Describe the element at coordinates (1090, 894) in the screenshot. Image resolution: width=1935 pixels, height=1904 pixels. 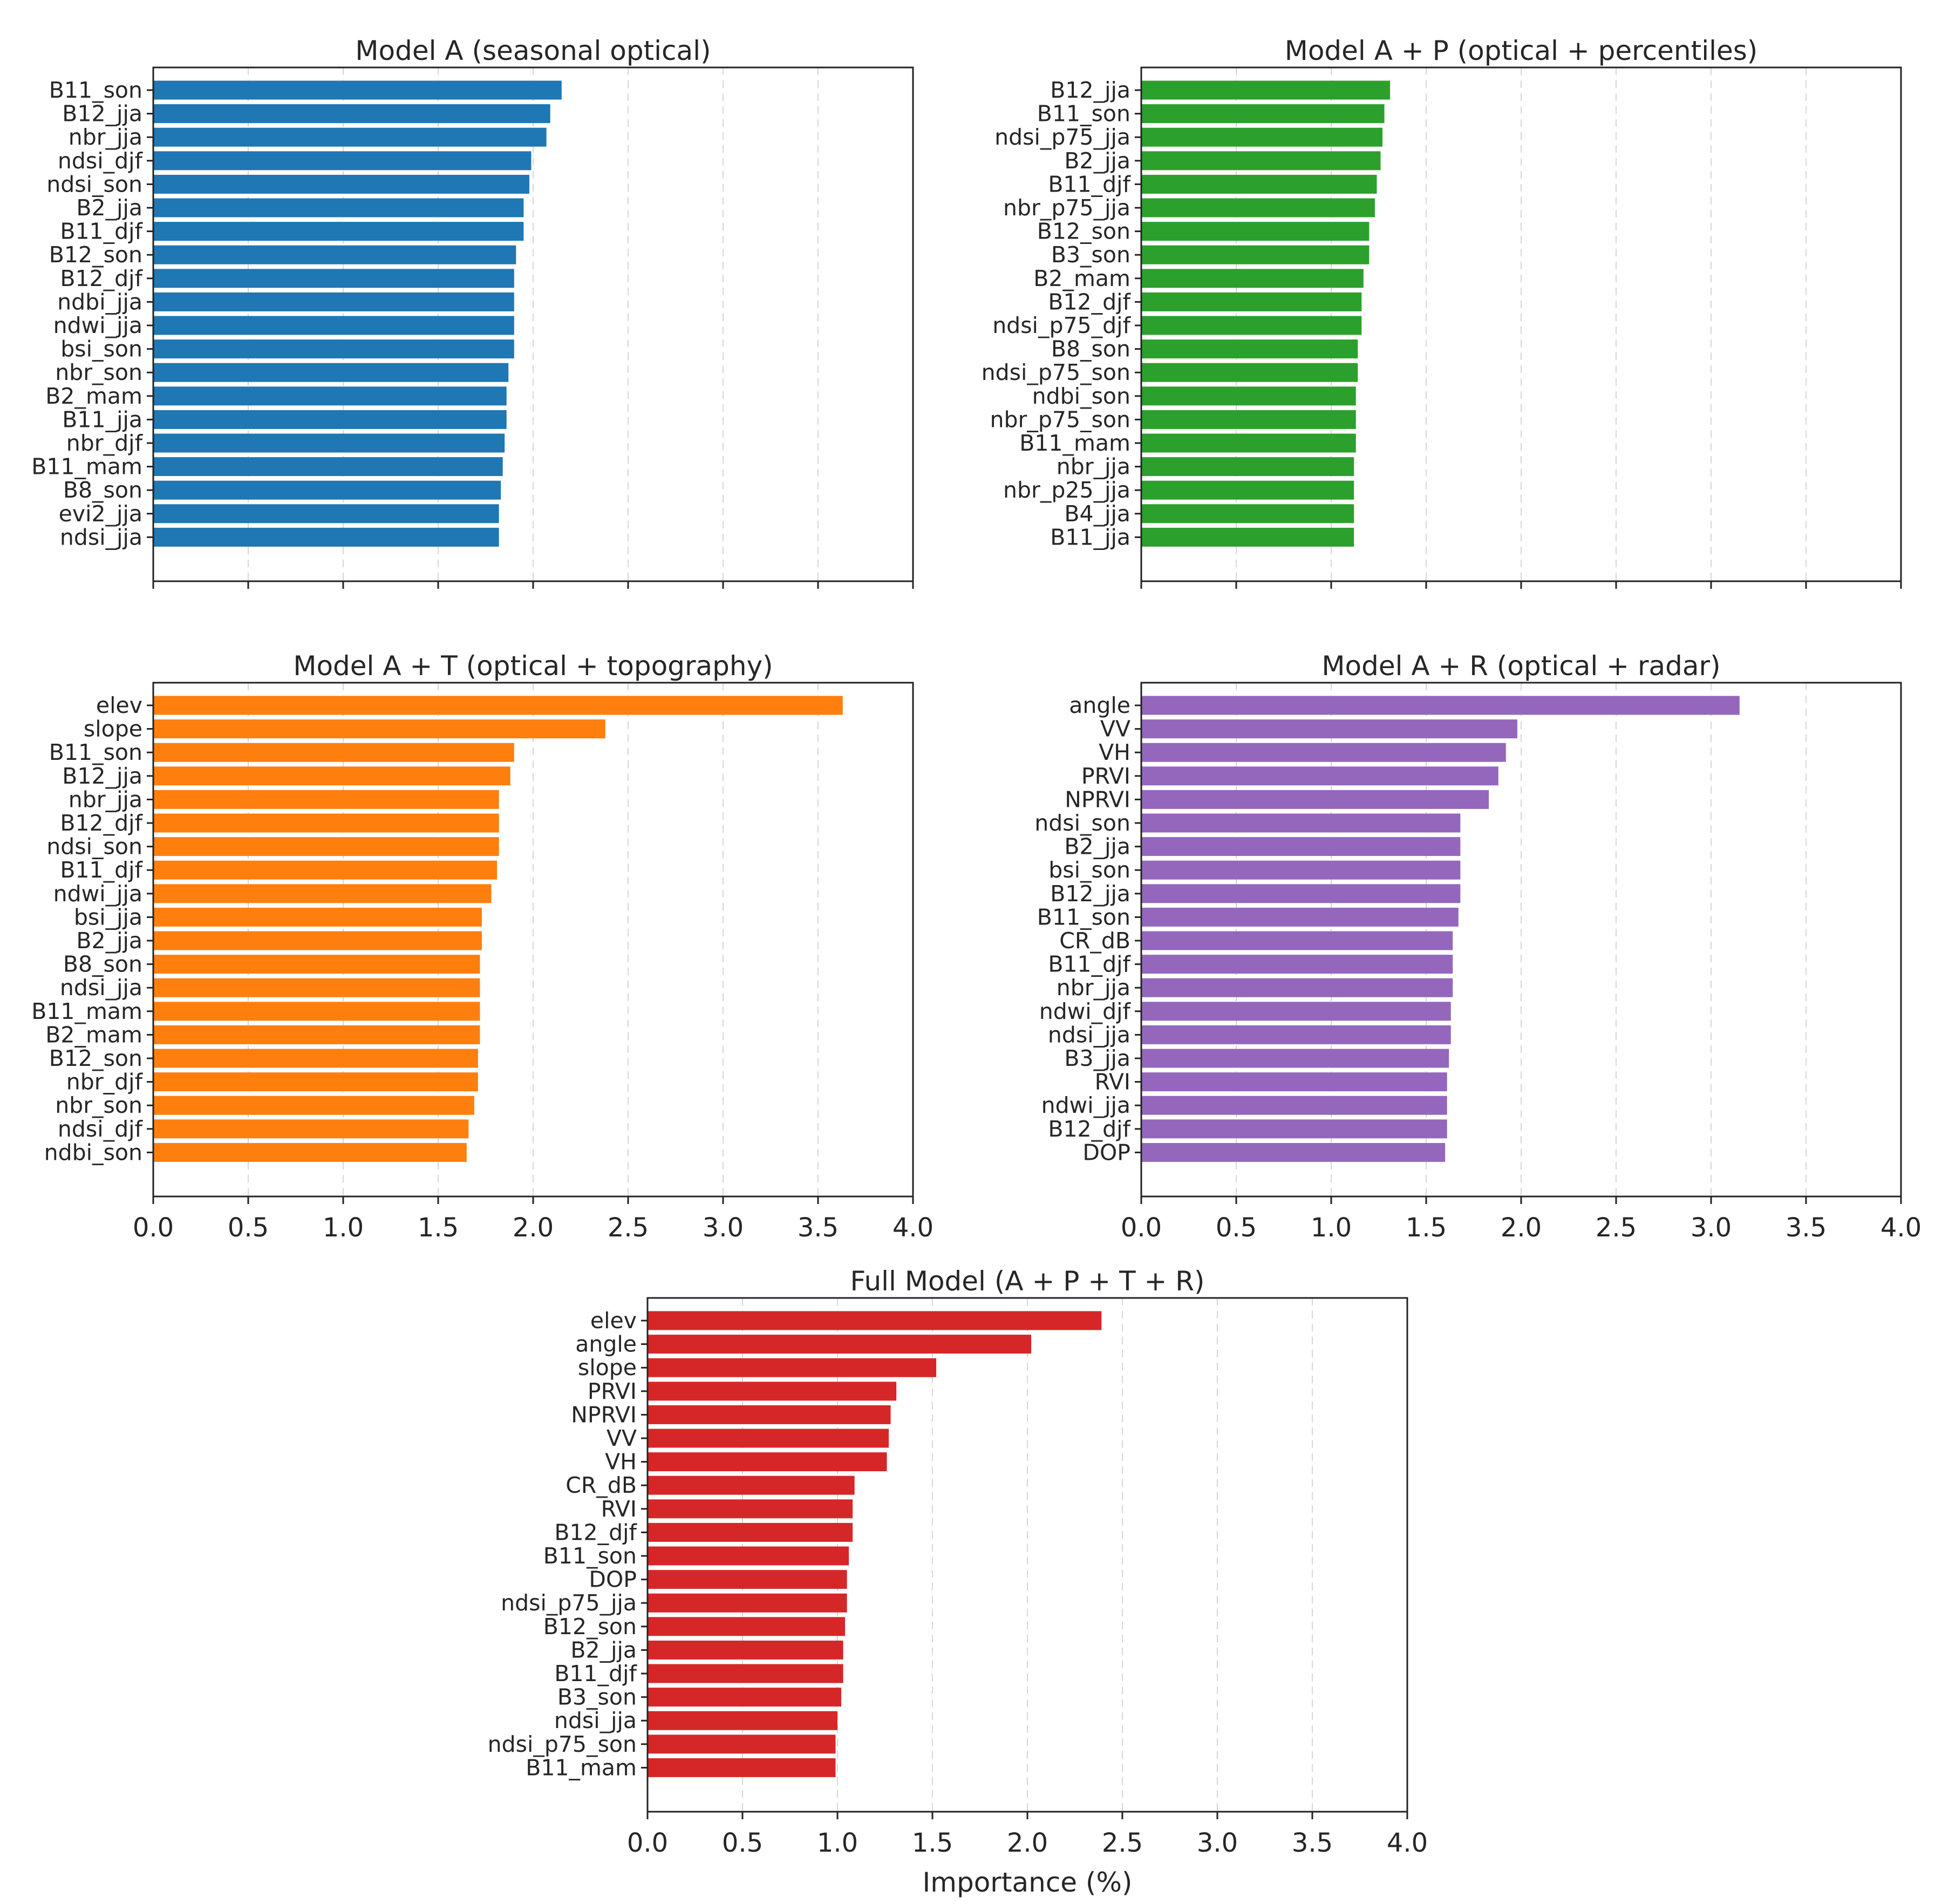
I see `category-label: B12_jja` at that location.